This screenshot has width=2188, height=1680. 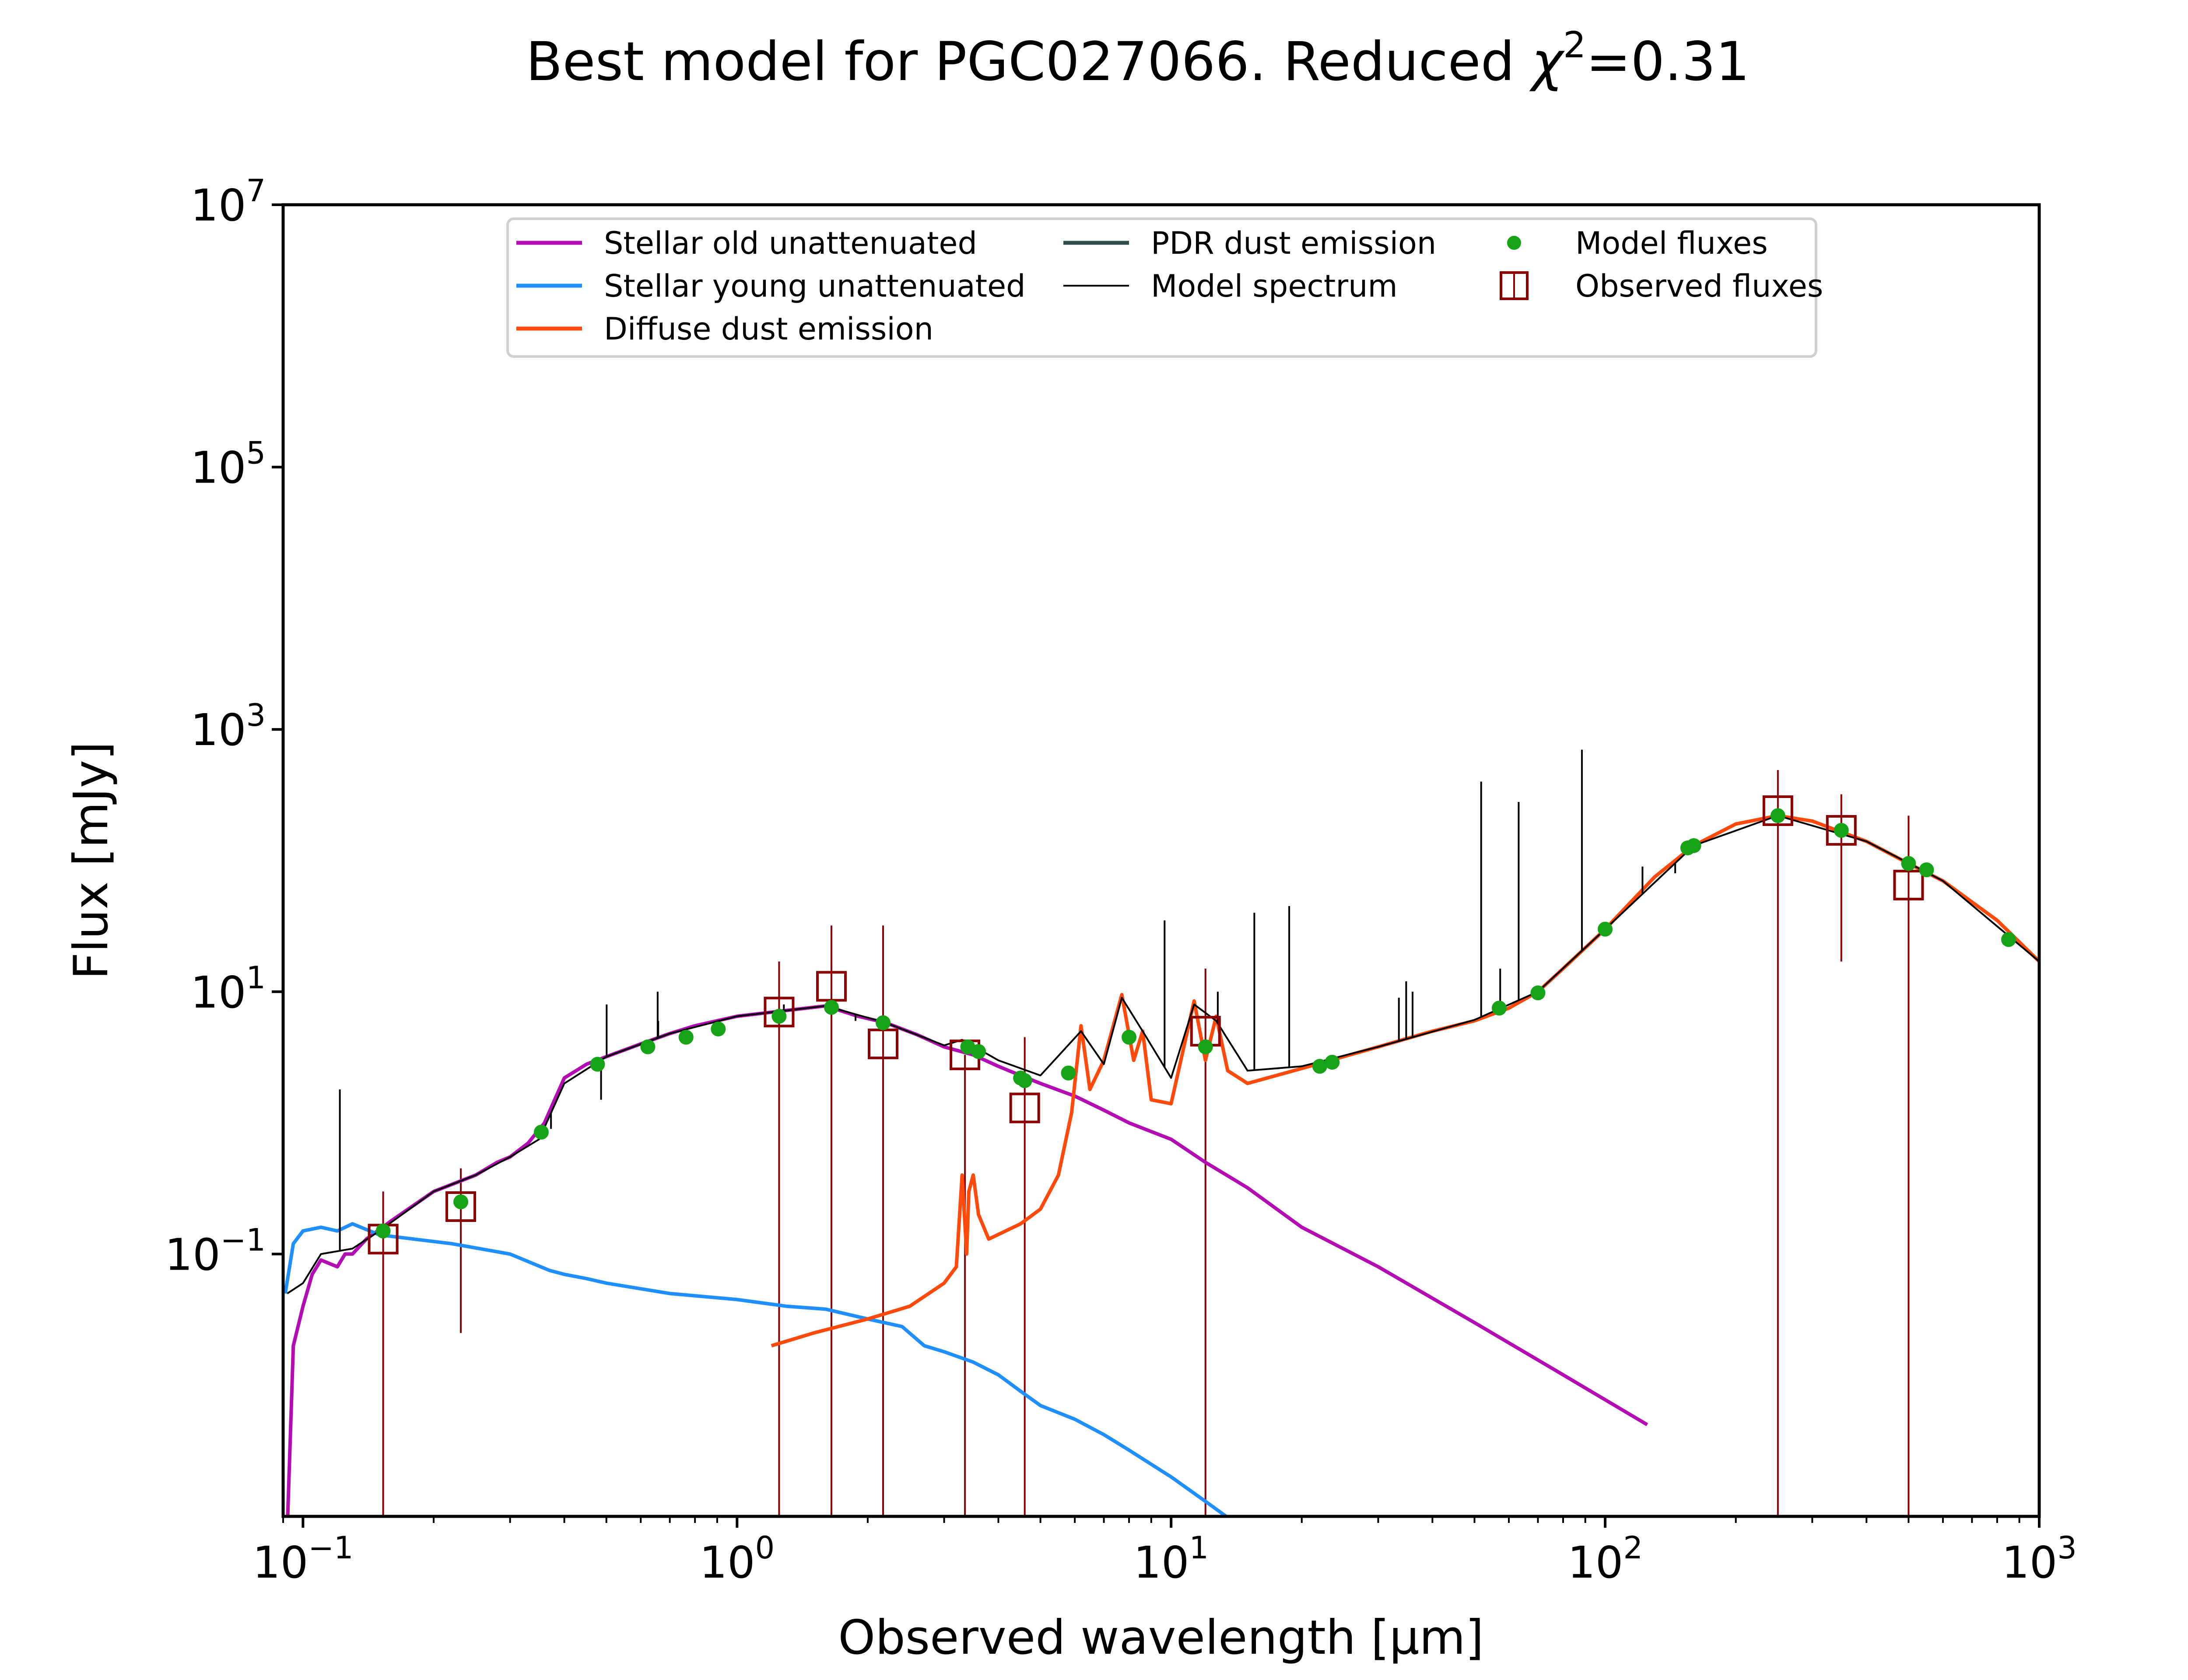 I want to click on legend-label-1: Stellar young unattenuated, so click(x=815, y=286).